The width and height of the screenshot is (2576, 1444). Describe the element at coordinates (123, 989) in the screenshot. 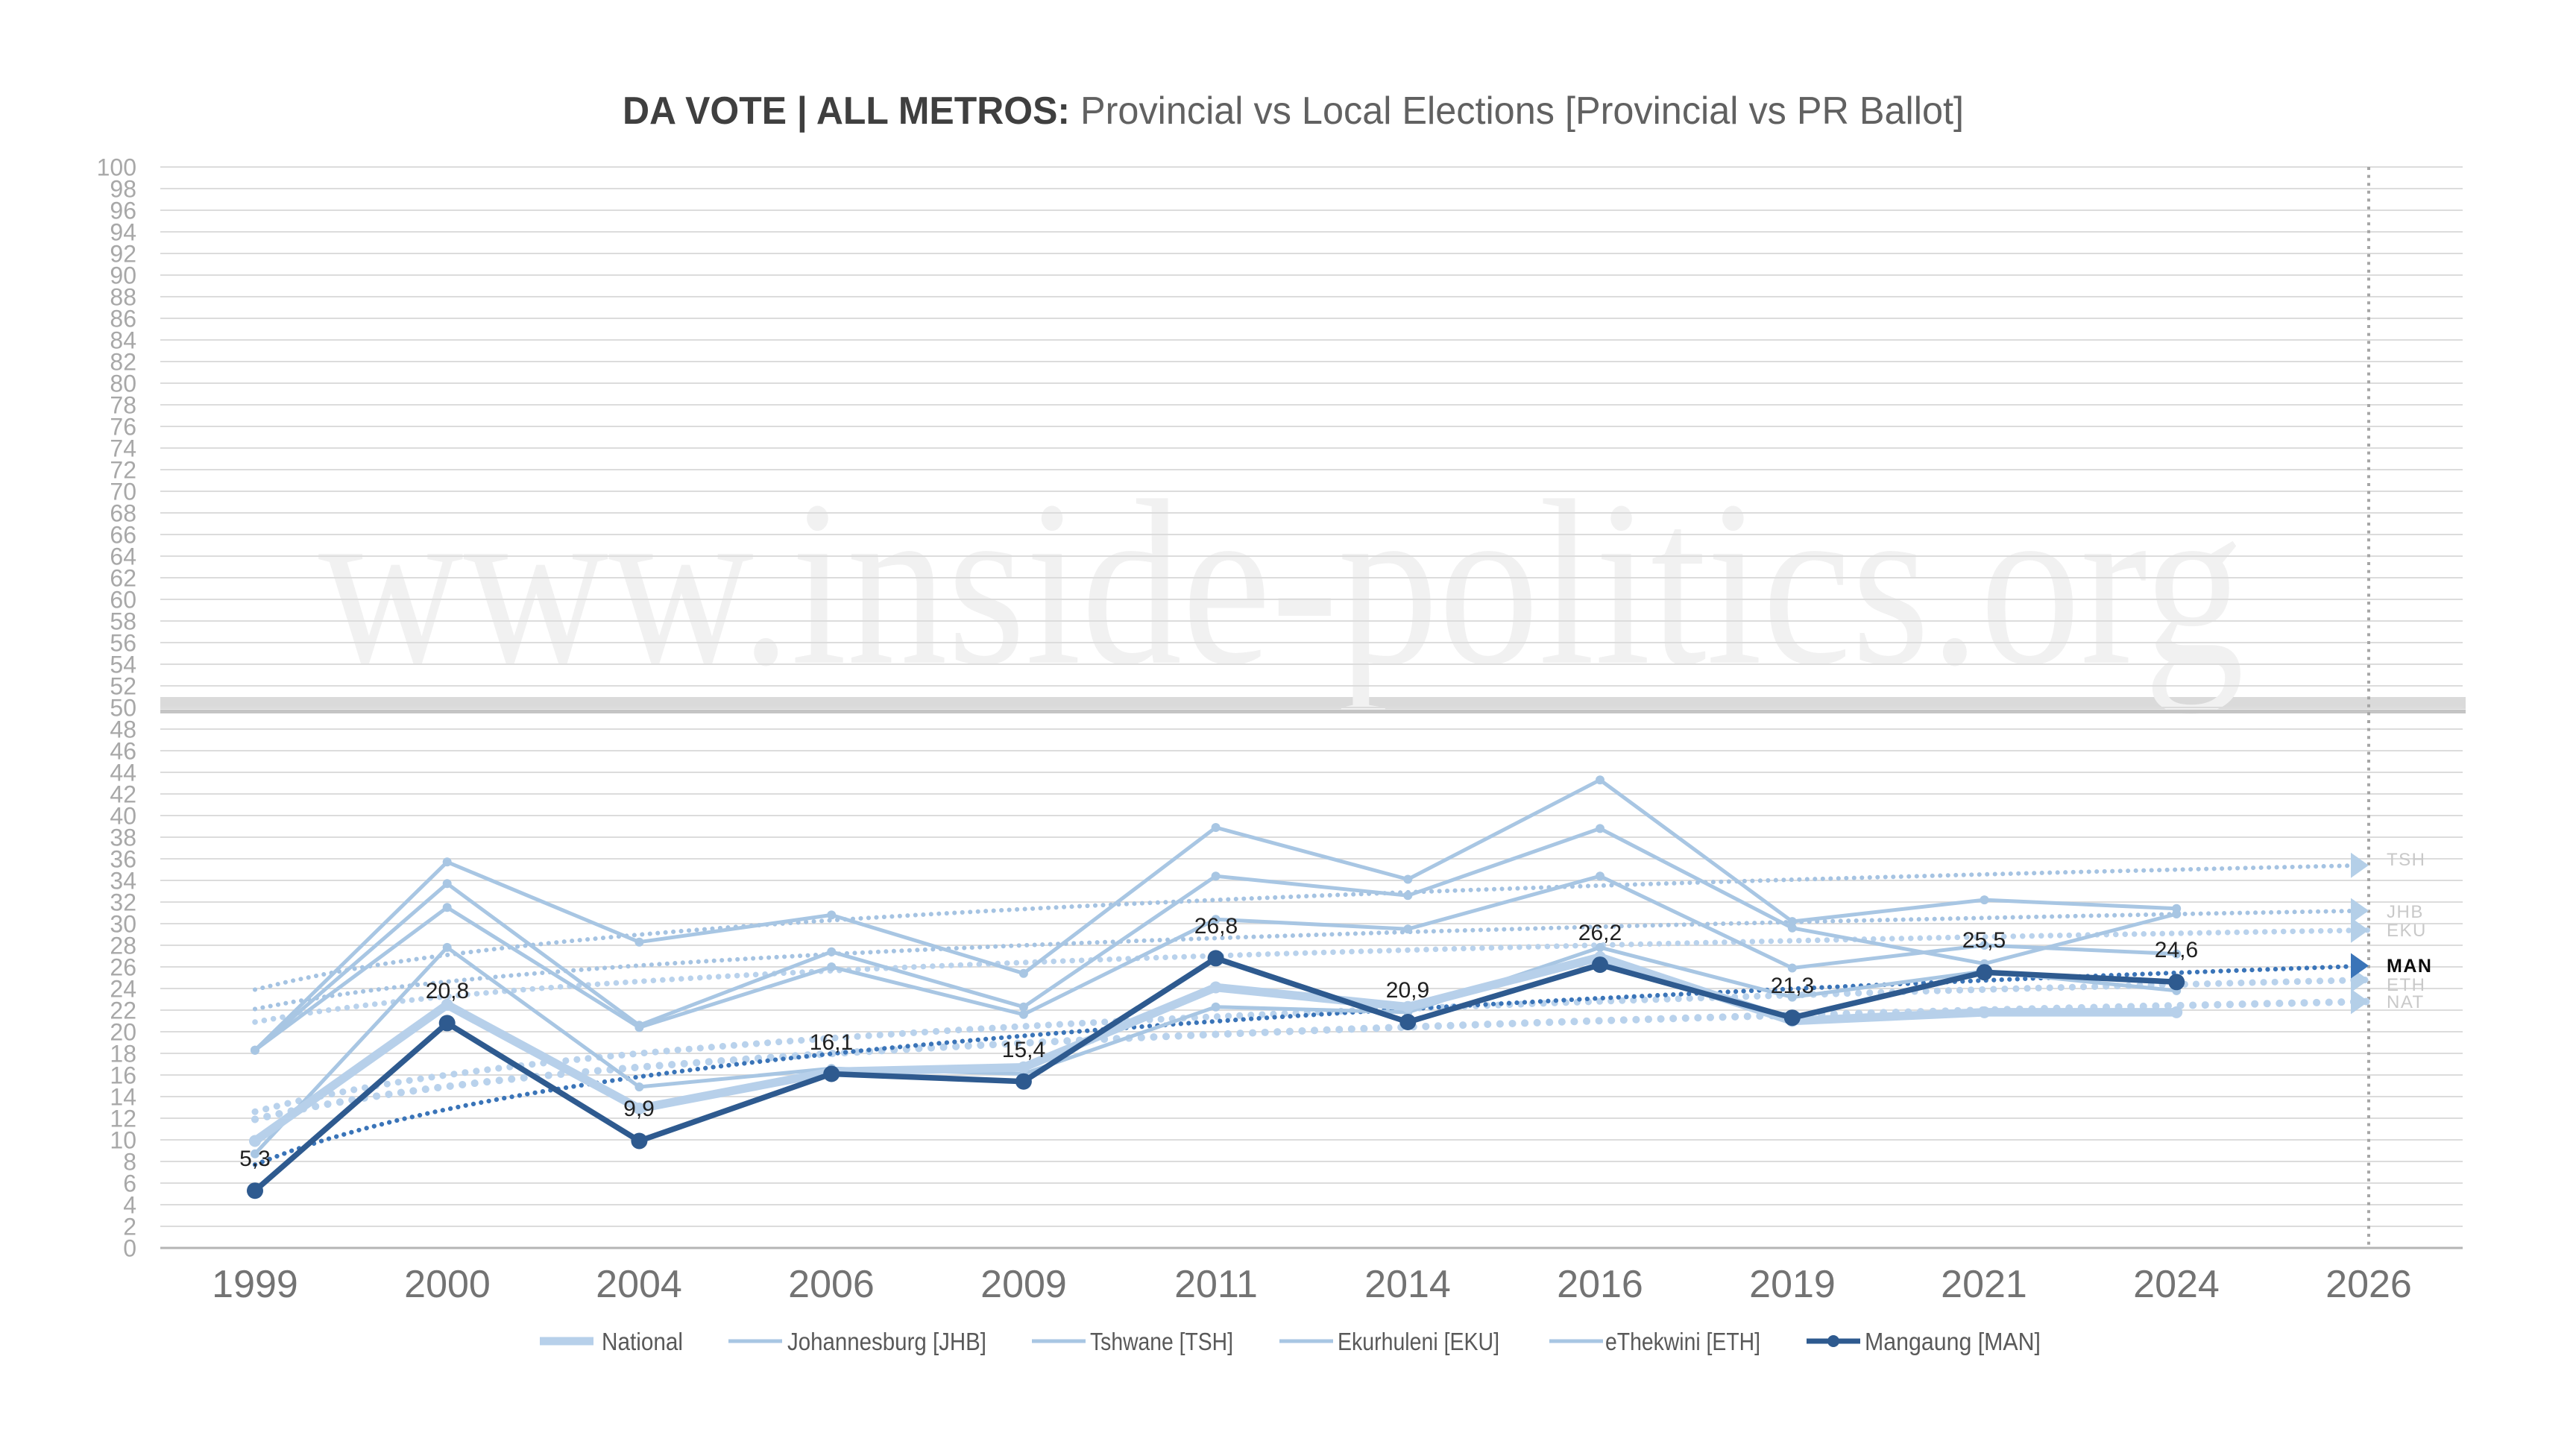

I see `svg-text: 24` at that location.